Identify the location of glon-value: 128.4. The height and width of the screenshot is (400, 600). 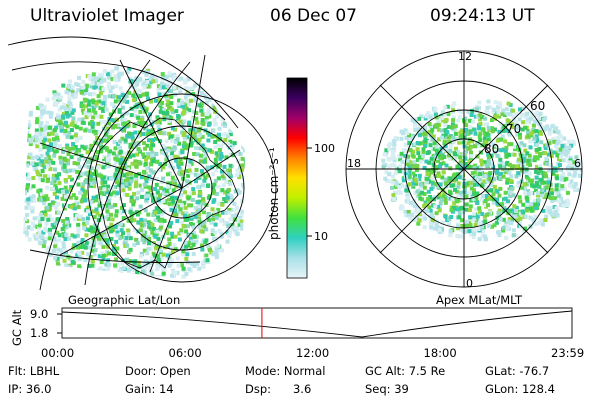
(538, 389).